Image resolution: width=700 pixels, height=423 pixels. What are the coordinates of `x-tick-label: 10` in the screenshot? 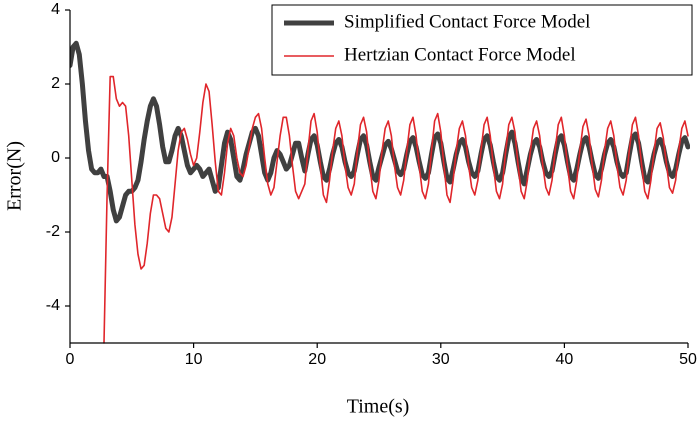 It's located at (194, 359).